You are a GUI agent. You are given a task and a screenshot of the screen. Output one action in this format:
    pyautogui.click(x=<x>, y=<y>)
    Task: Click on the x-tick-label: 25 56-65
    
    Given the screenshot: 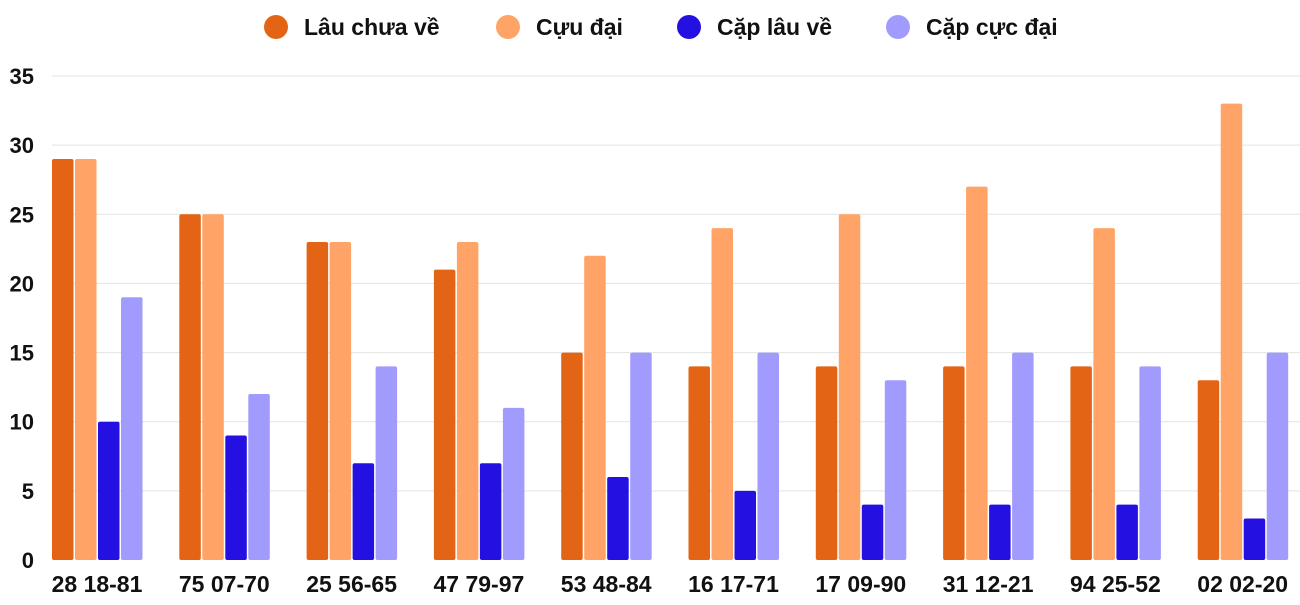 What is the action you would take?
    pyautogui.click(x=351, y=584)
    